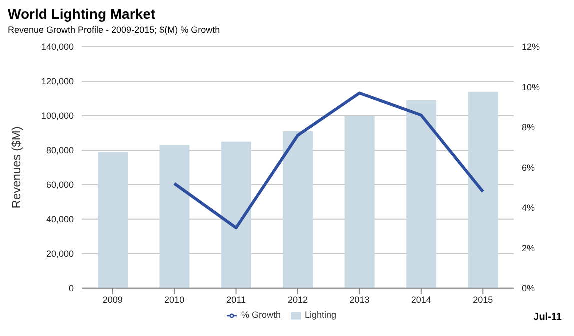  Describe the element at coordinates (174, 299) in the screenshot. I see `x-tick-label: 2010` at that location.